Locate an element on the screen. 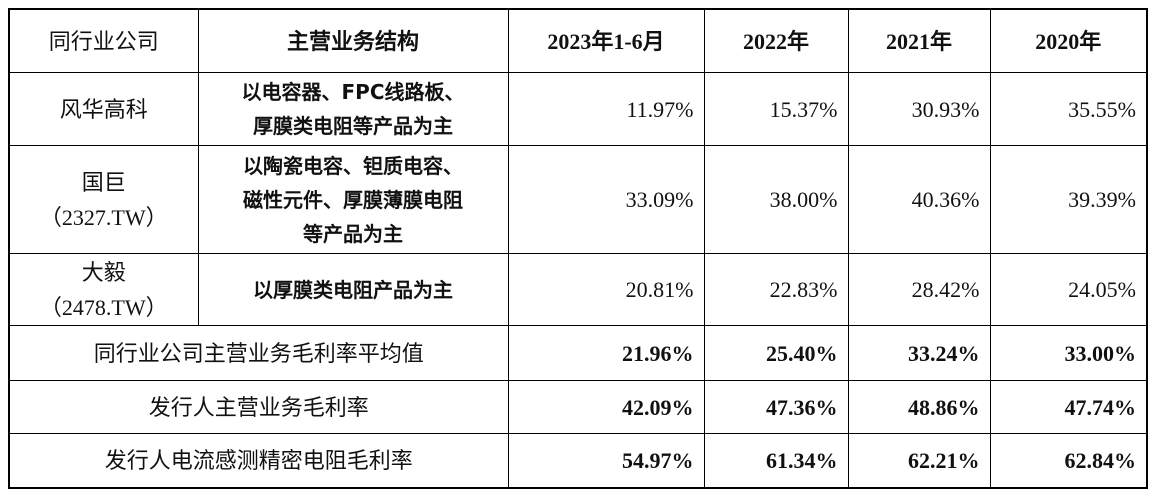  text-line: 以厚膜类电阻产品为主 is located at coordinates (353, 289).